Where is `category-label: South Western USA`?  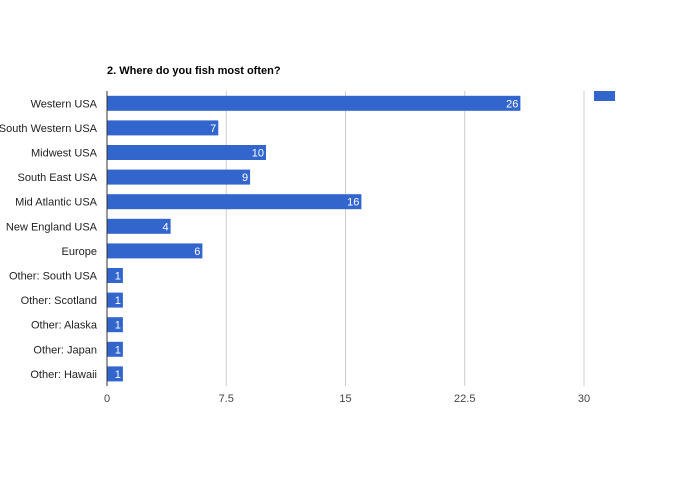
category-label: South Western USA is located at coordinates (49, 129).